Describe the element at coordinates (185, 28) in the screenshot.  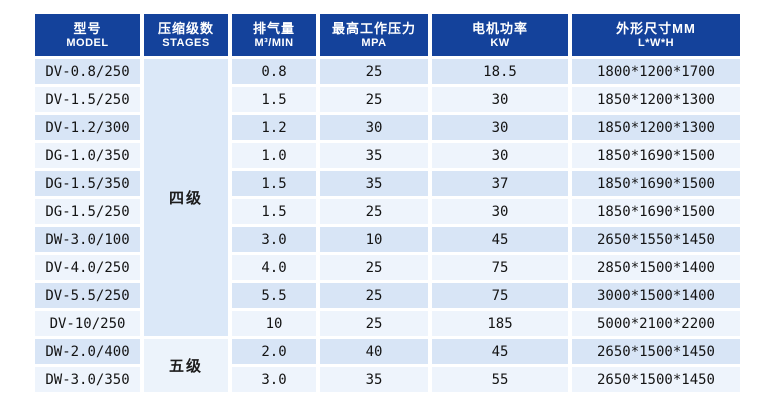
I see `header-label-zh: 压缩级数` at that location.